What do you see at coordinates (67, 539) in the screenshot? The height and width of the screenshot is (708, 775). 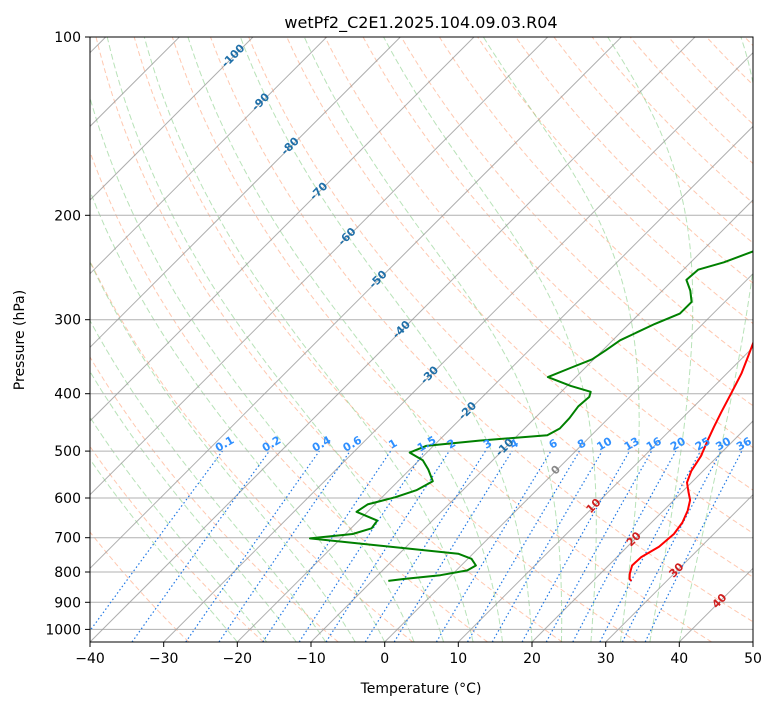 I see `y-tick-label: 700` at bounding box center [67, 539].